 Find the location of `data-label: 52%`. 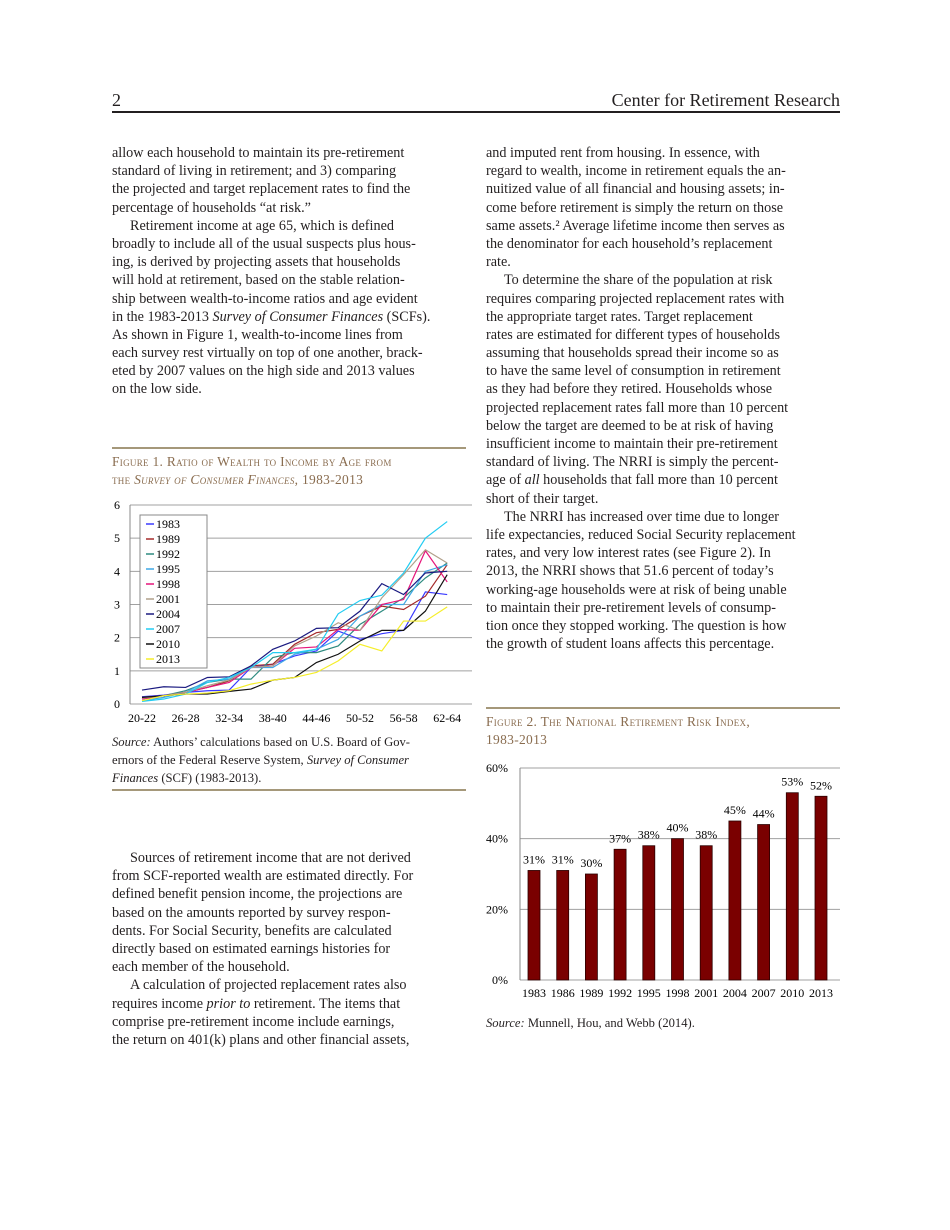

data-label: 52% is located at coordinates (821, 785).